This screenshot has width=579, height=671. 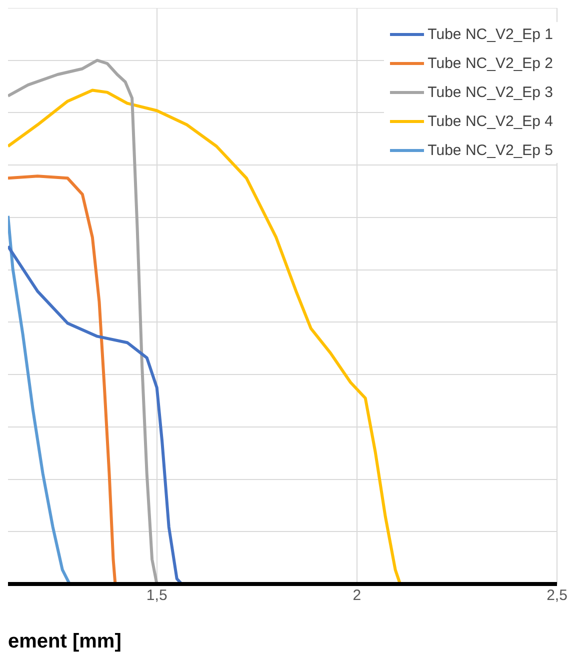 I want to click on x-axis-title: ement [mm], so click(x=65, y=641).